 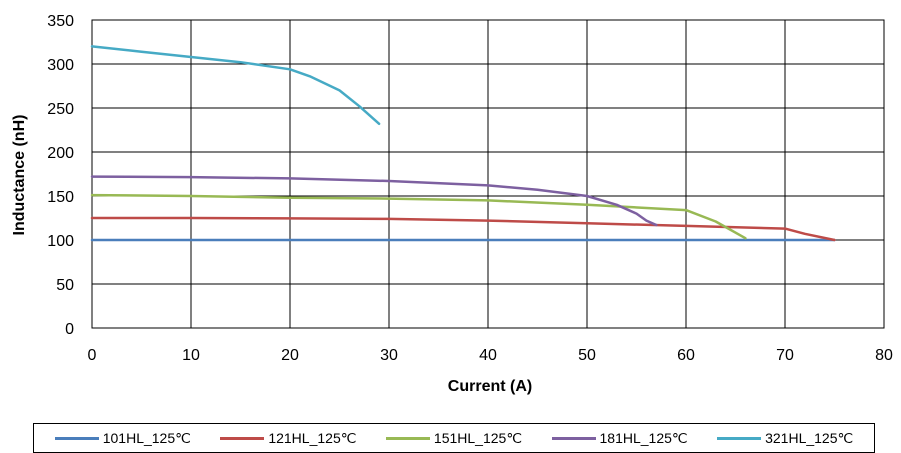 I want to click on x-tick-labels: 0 10 20 30 40 50 60 70 80, so click(x=490, y=355).